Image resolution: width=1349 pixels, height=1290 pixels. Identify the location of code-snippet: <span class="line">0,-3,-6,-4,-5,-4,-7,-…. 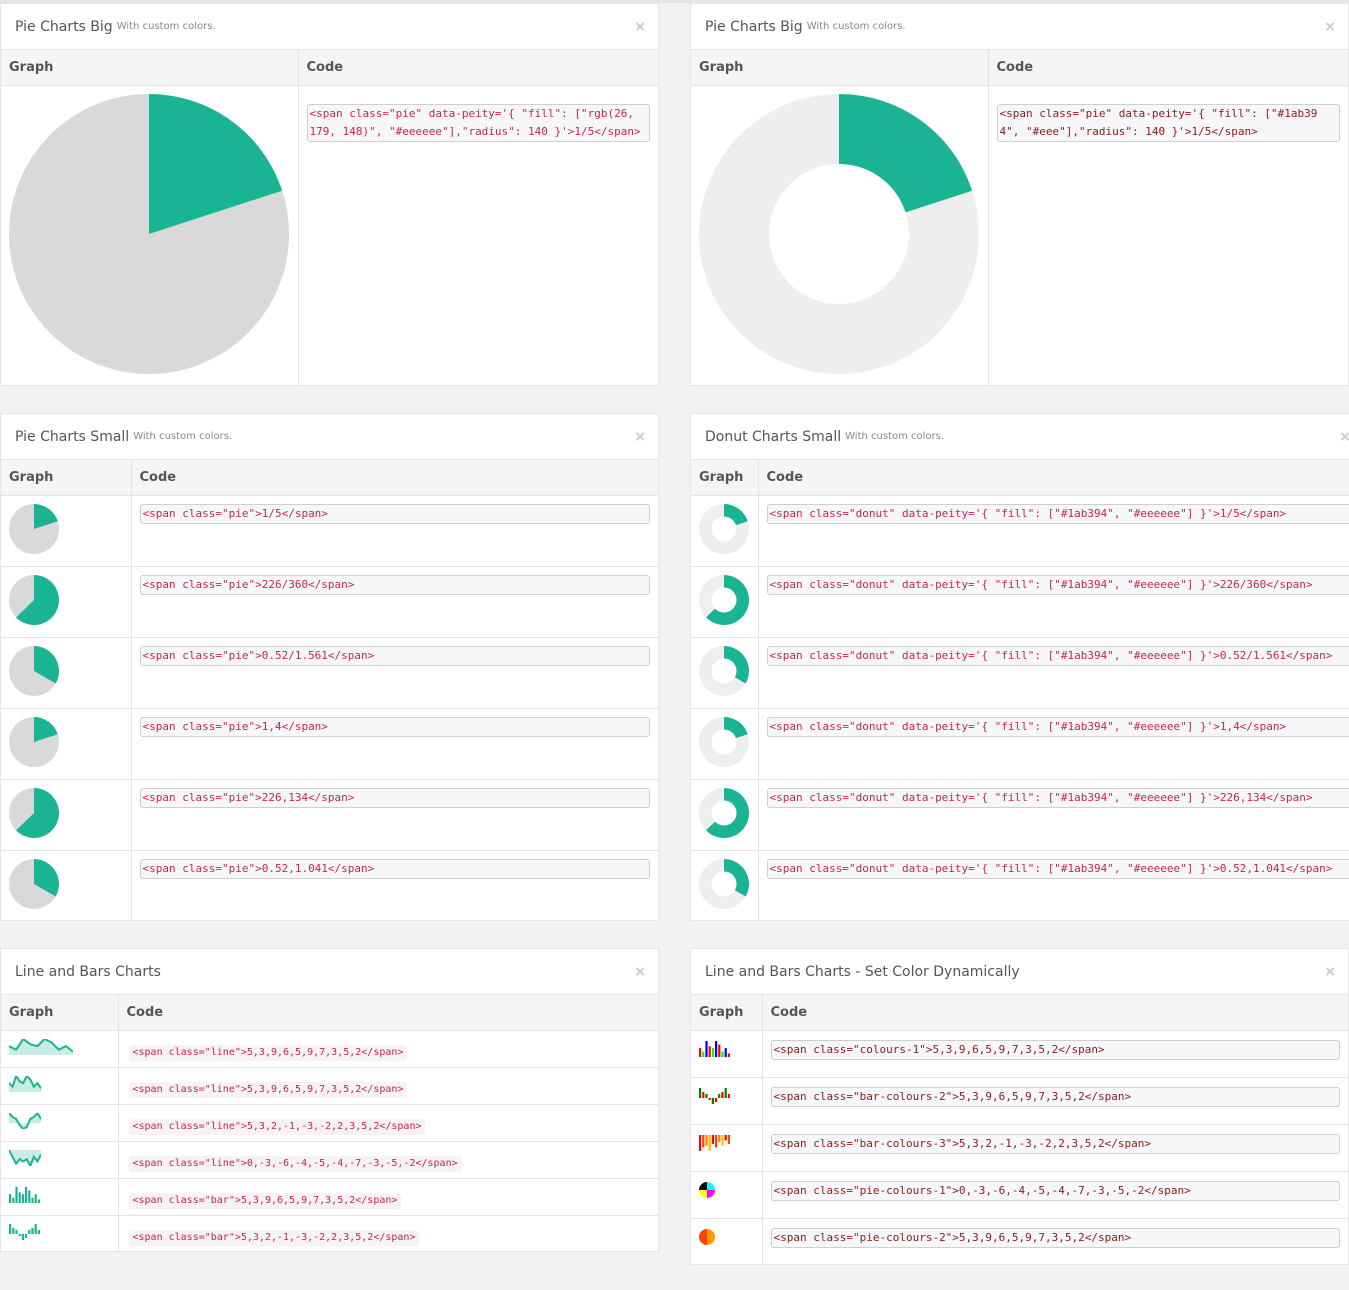
(295, 1163).